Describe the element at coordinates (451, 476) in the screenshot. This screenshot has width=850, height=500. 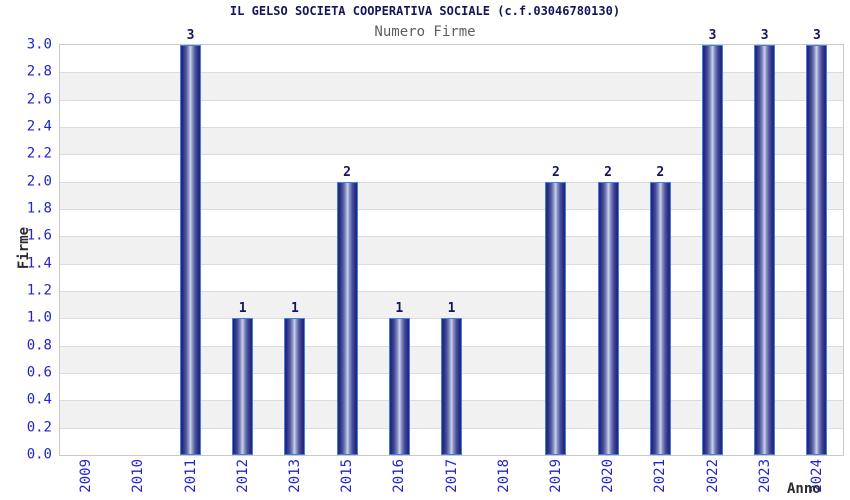
I see `x-tick-label: 2017` at that location.